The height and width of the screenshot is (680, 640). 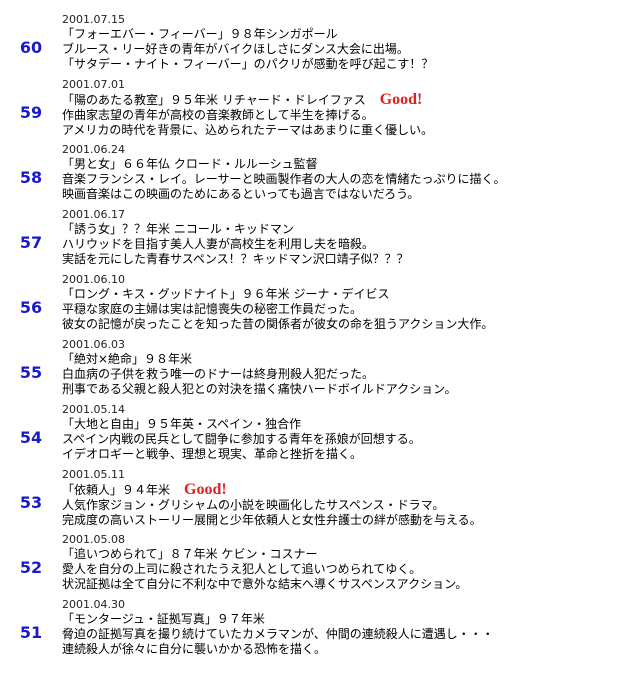 I want to click on entry-number: 52, so click(x=31, y=567).